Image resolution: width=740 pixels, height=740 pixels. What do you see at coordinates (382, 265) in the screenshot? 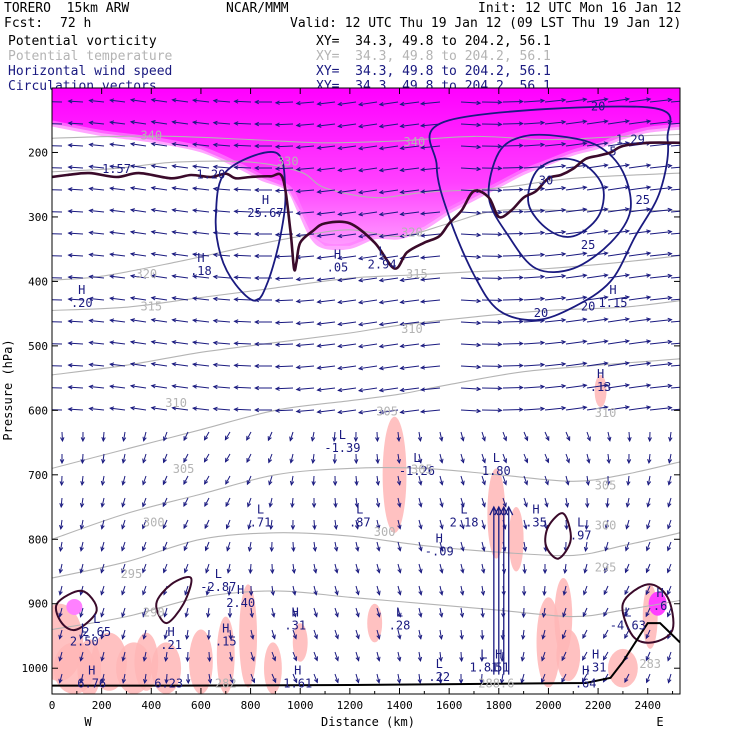
I see `hl-value: 2.94` at bounding box center [382, 265].